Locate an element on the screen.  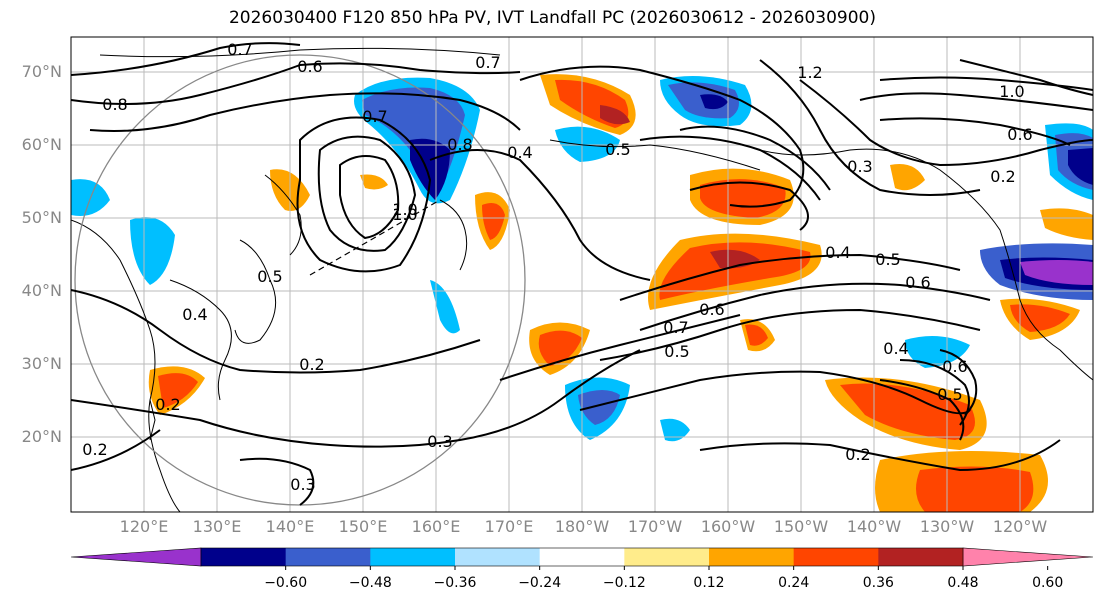
lat-label: 60°N is located at coordinates (41, 144).